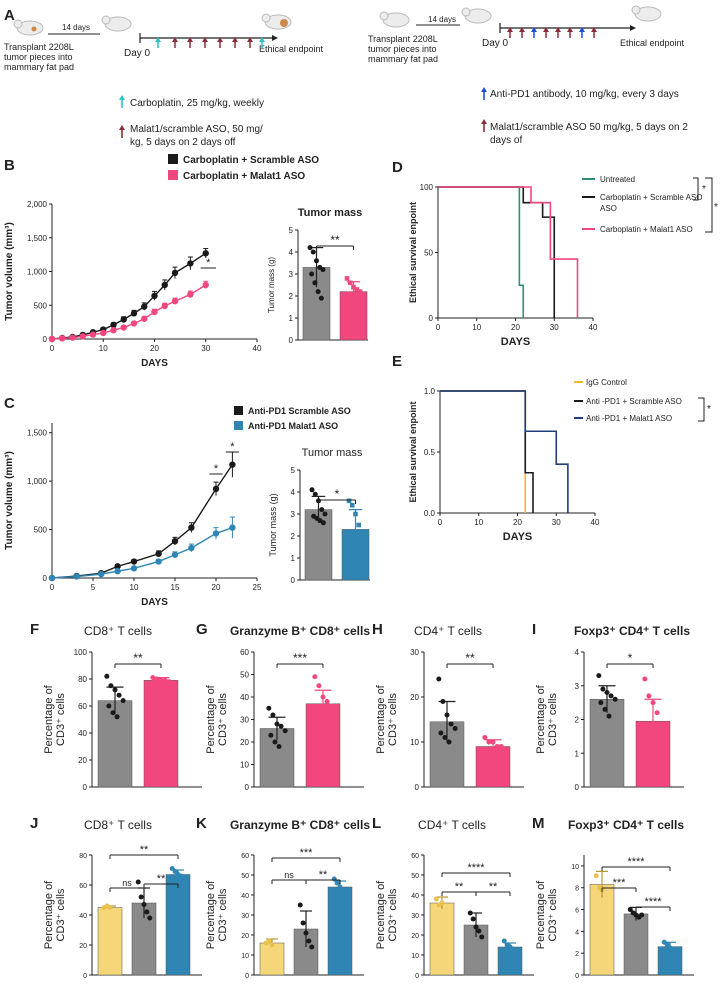 This screenshot has width=723, height=986. What do you see at coordinates (577, 932) in the screenshot?
I see `y-tick-label: 4` at bounding box center [577, 932].